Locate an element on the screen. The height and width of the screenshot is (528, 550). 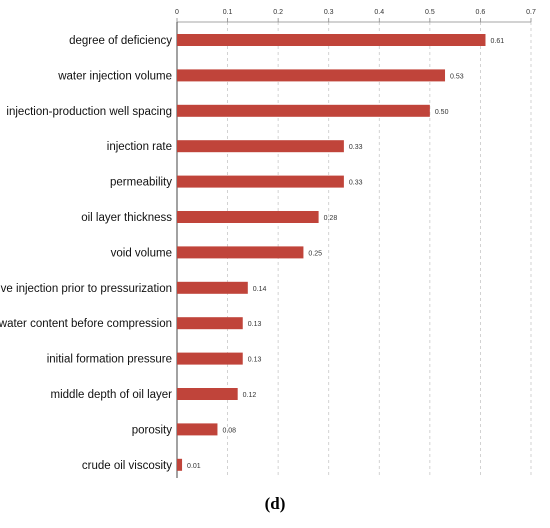
category-label: crude oil viscosity is located at coordinates (127, 466).